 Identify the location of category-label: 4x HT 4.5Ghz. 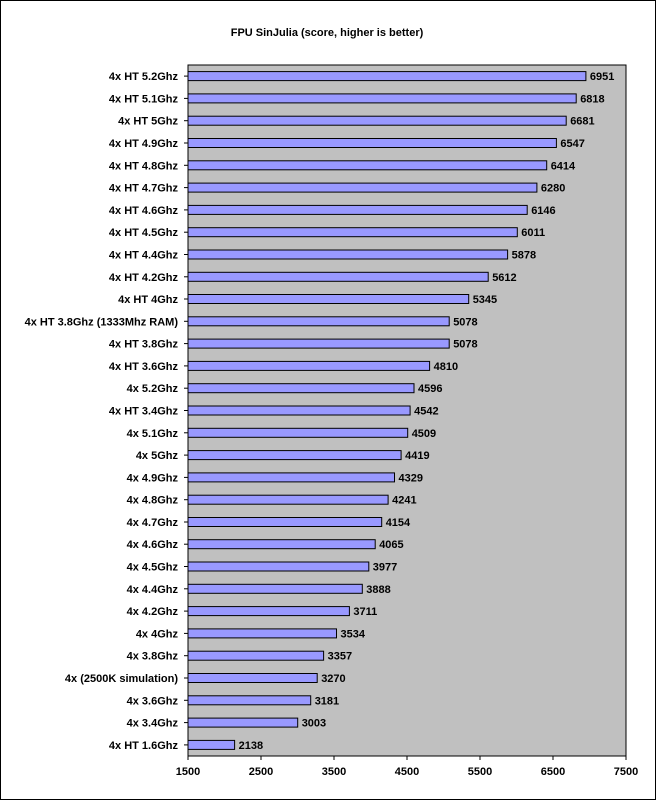
(144, 233).